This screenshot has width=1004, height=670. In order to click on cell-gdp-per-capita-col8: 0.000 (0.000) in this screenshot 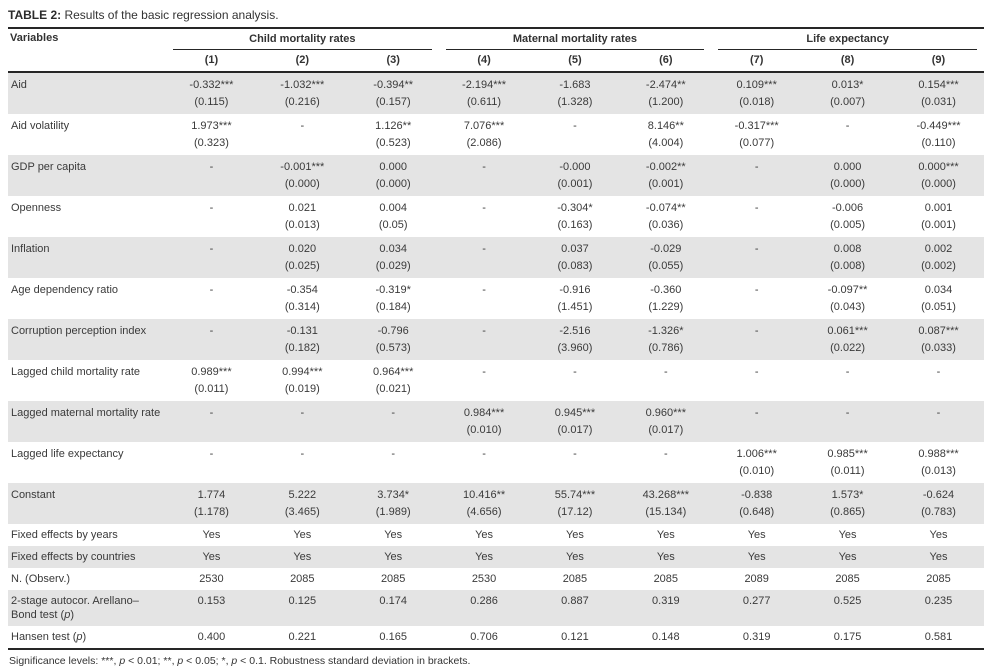, I will do `click(847, 175)`.